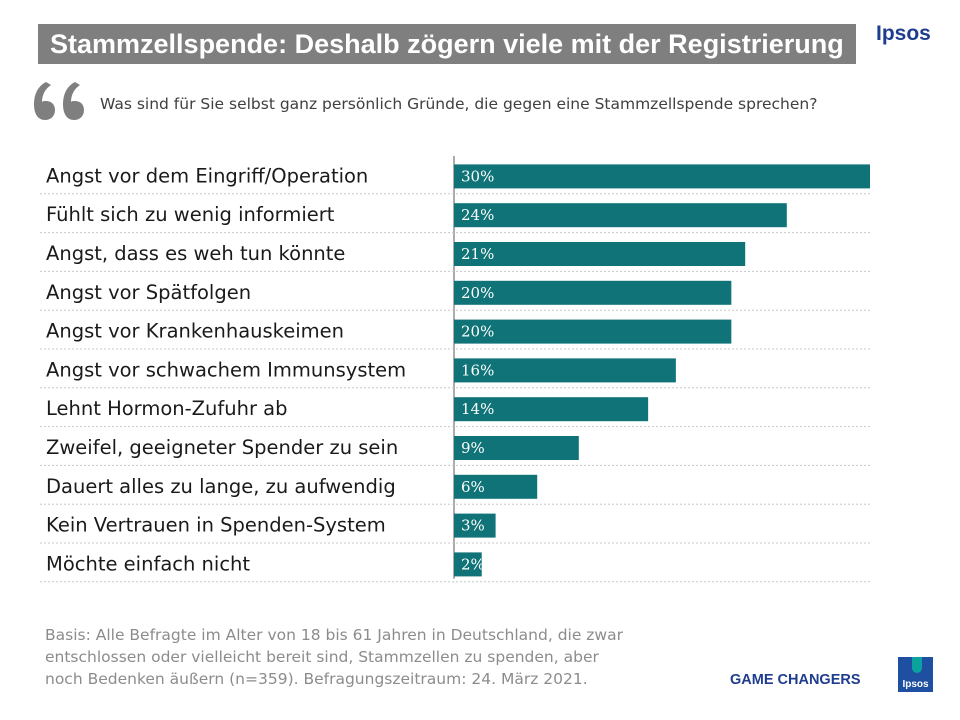  What do you see at coordinates (915, 684) in the screenshot?
I see `ipsos-logo-text: Ipsos` at bounding box center [915, 684].